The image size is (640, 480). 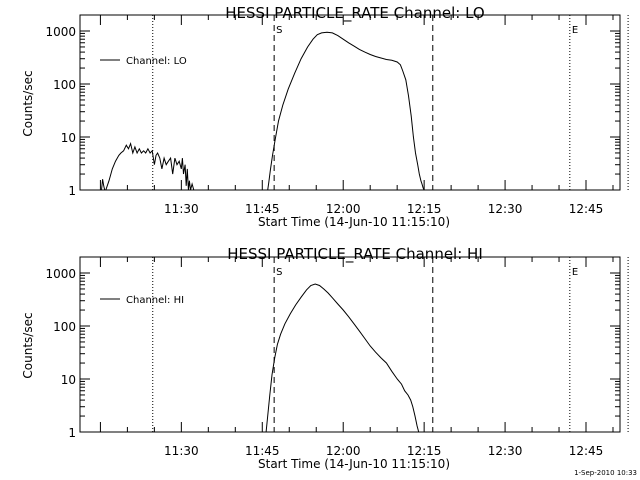 I want to click on chart-title: HESSI PARTICLE_RATE Channel: LO, so click(x=354, y=13).